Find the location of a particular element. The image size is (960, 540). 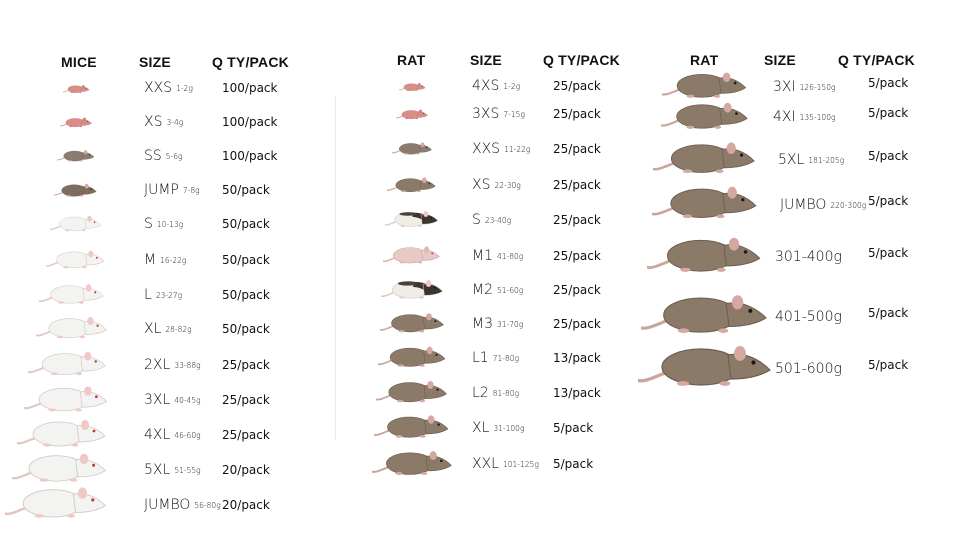

rat-size-code: L2 is located at coordinates (480, 393).